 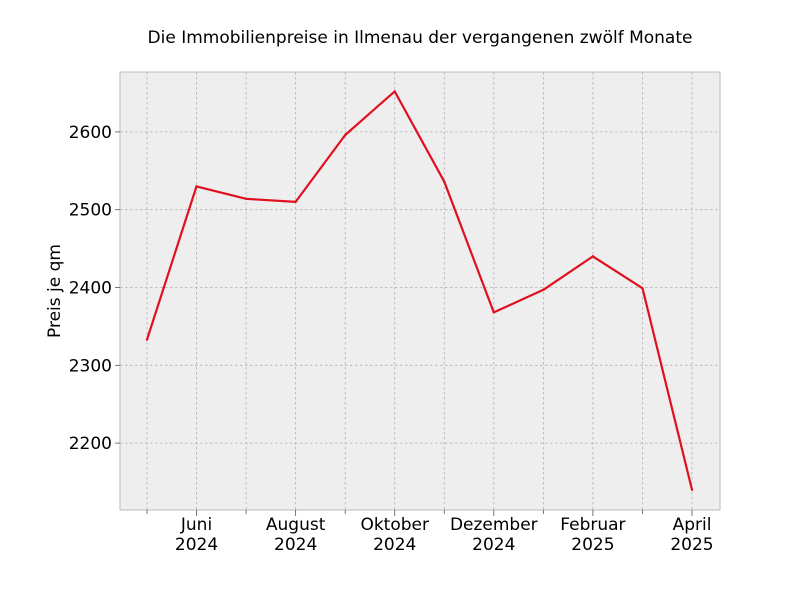 What do you see at coordinates (90, 211) in the screenshot?
I see `y-tick-label: 2500` at bounding box center [90, 211].